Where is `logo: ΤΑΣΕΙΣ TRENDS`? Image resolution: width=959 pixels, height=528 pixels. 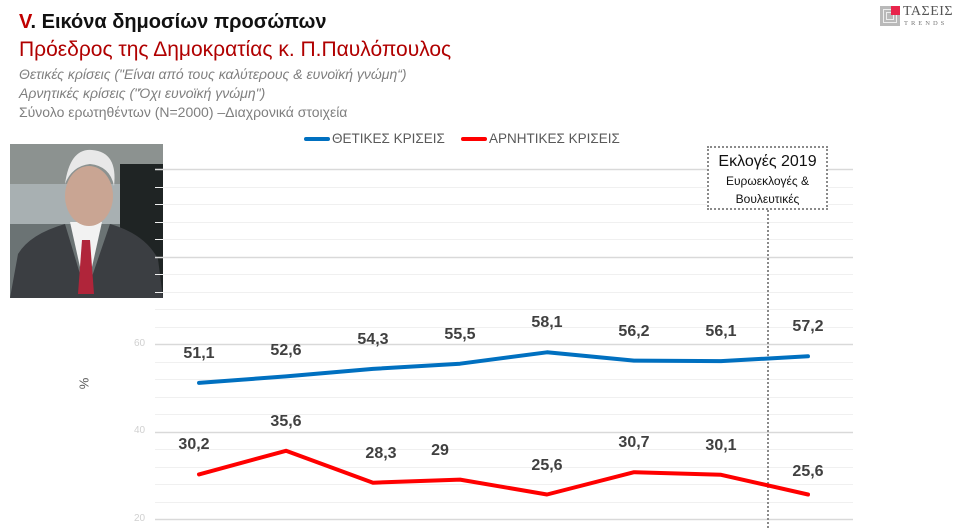
logo: ΤΑΣΕΙΣ TRENDS is located at coordinates (917, 17).